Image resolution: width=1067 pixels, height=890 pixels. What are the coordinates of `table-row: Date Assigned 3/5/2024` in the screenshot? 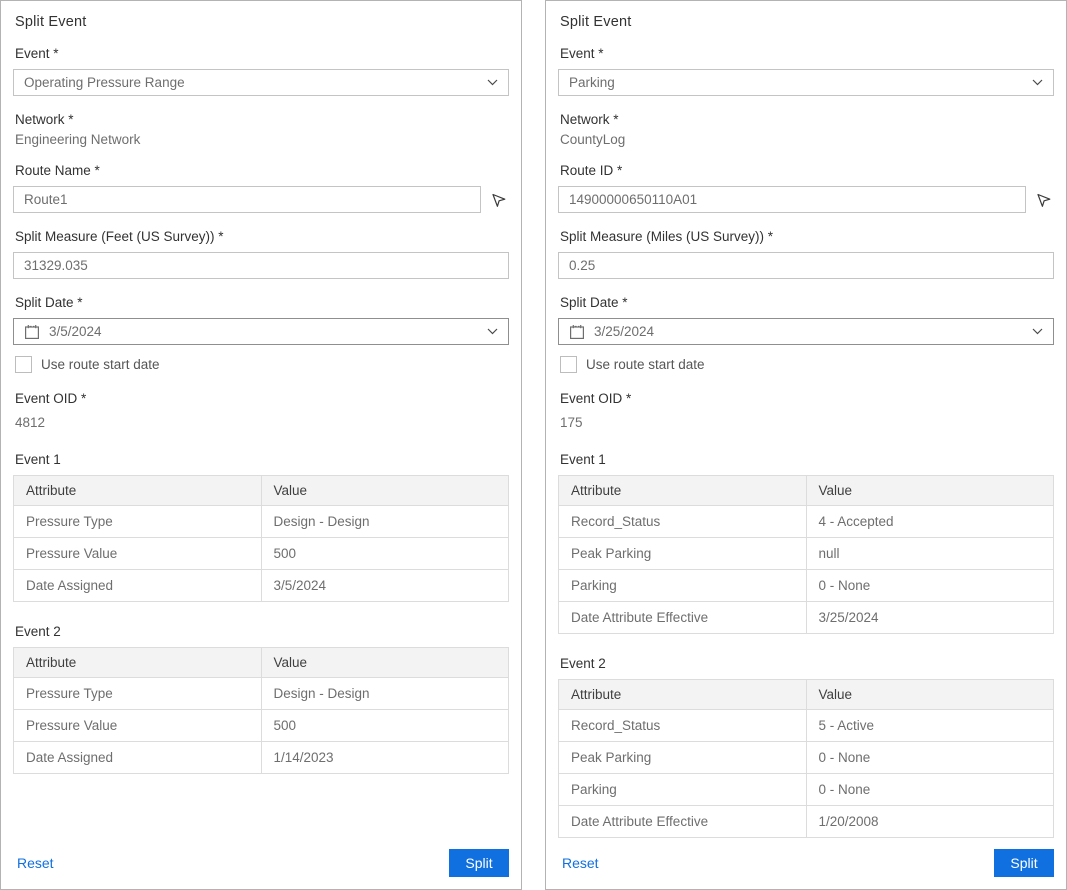 It's located at (261, 585).